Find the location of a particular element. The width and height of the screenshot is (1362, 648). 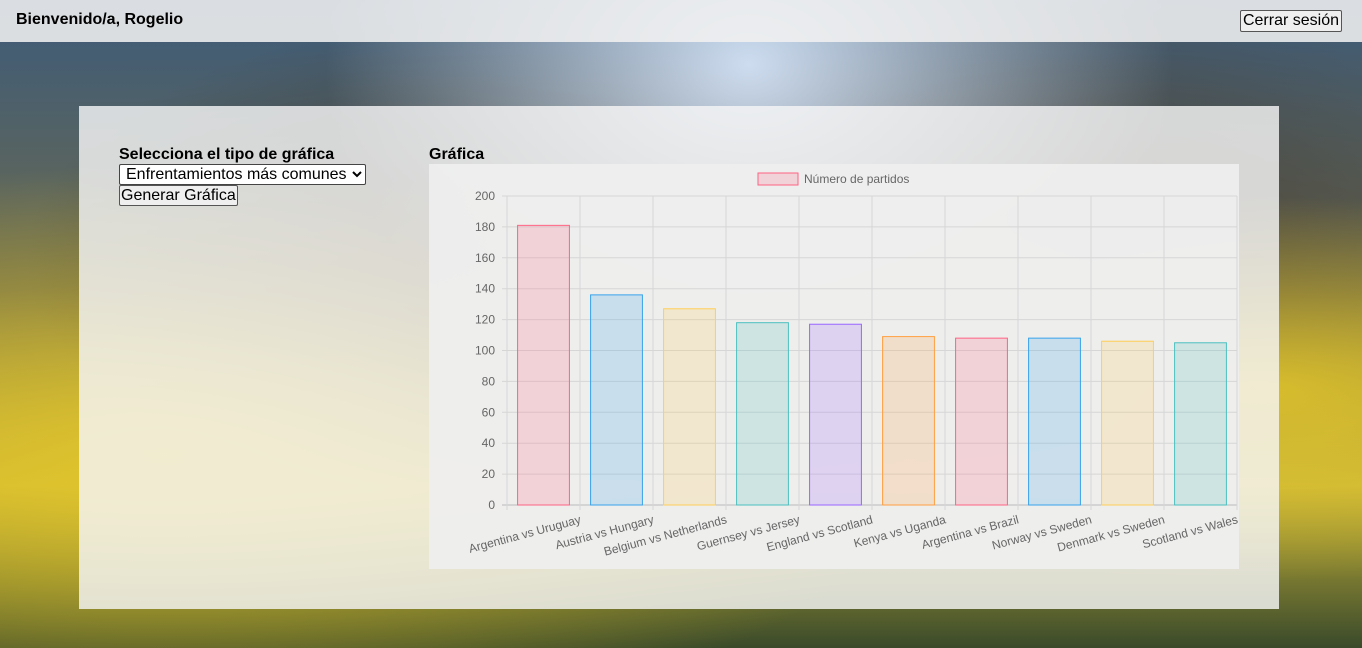

y-tick-label: 20 is located at coordinates (489, 474).